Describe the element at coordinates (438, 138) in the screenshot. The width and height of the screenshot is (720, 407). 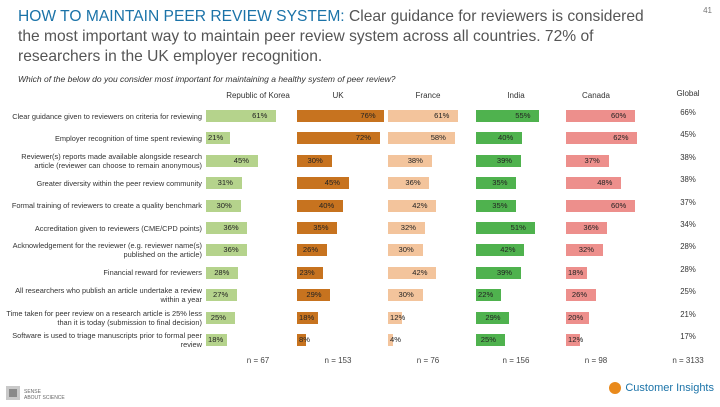
I see `data-label: 58%` at that location.